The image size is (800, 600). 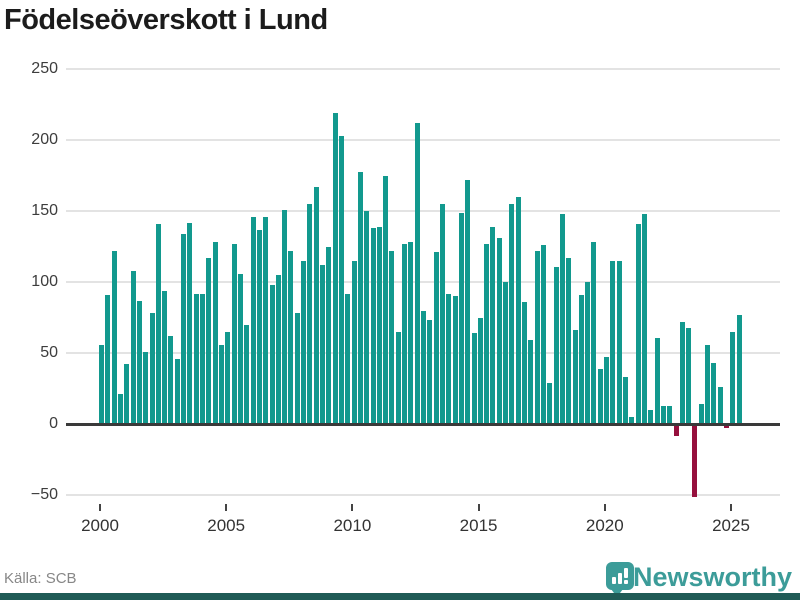 What do you see at coordinates (626, 573) in the screenshot?
I see `logo-exclamation-icon` at bounding box center [626, 573].